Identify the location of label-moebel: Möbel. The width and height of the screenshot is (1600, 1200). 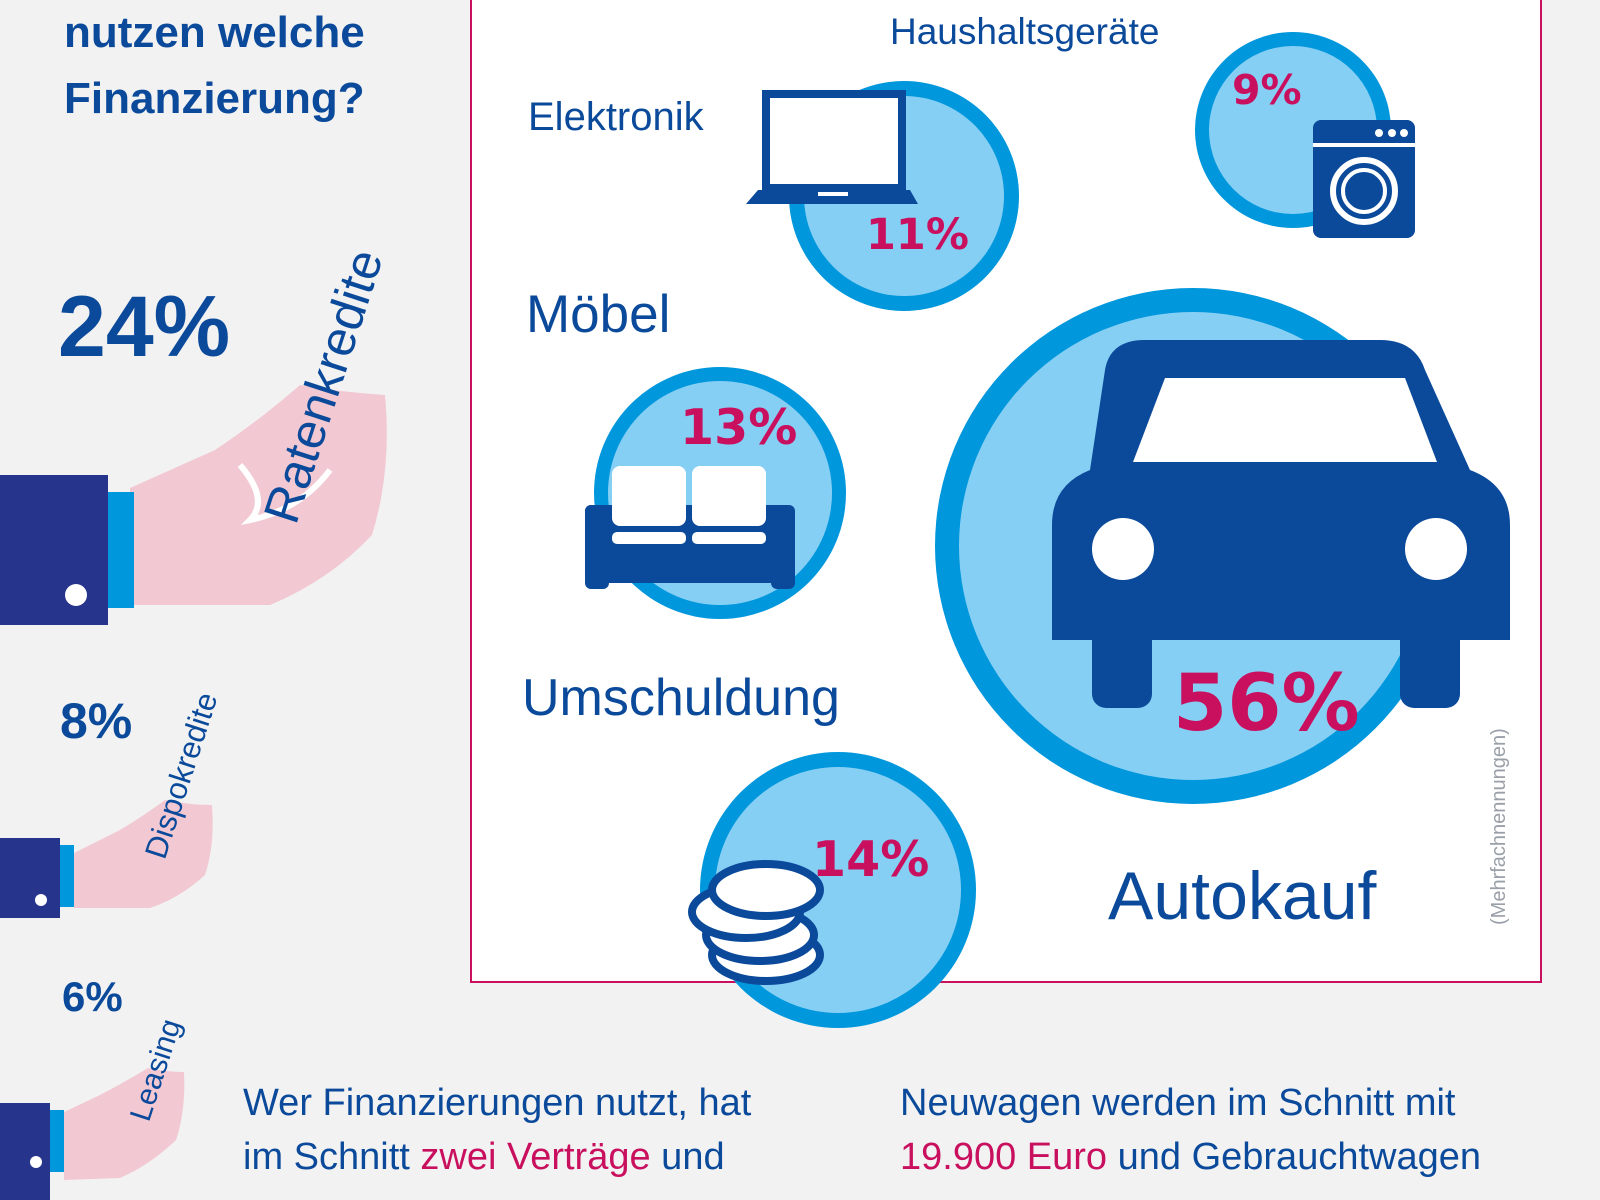
(598, 314).